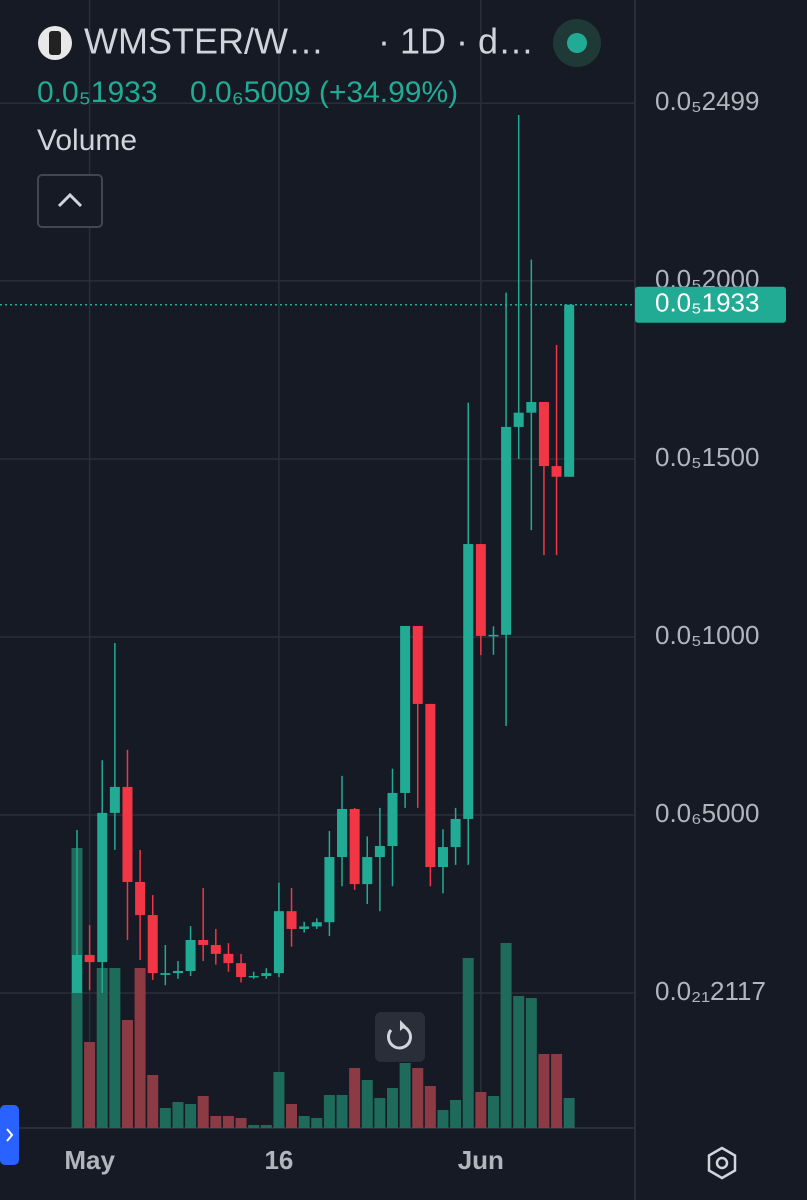 This screenshot has width=807, height=1200. Describe the element at coordinates (707, 457) in the screenshot. I see `y-tick-label: 0.0₅1500` at that location.